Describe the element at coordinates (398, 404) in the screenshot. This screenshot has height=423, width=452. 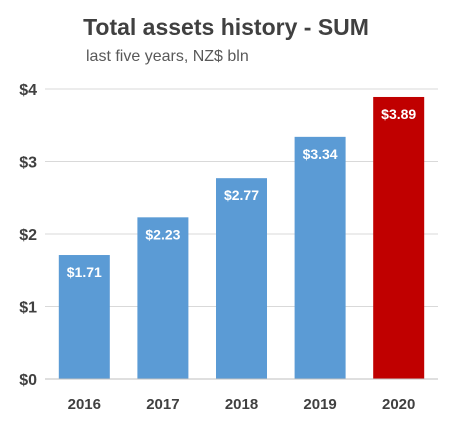
I see `x-tick-label: 2020` at that location.